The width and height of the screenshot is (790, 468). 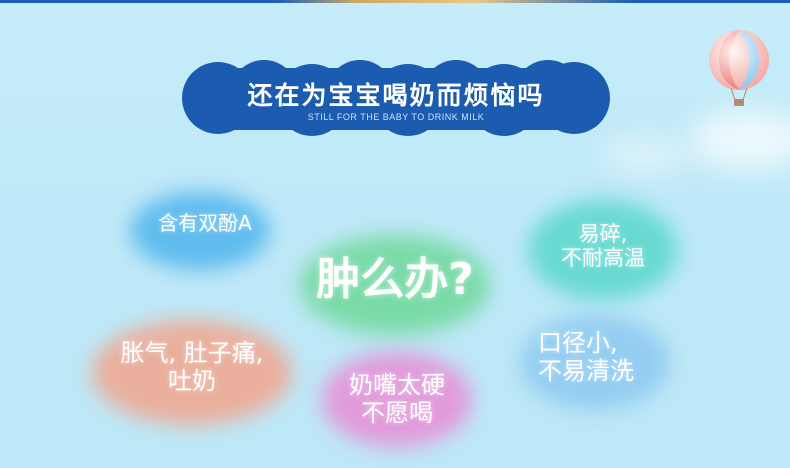 I want to click on bubble-colic-text: 胀气, 肚子痛, 吐奶, so click(x=192, y=367).